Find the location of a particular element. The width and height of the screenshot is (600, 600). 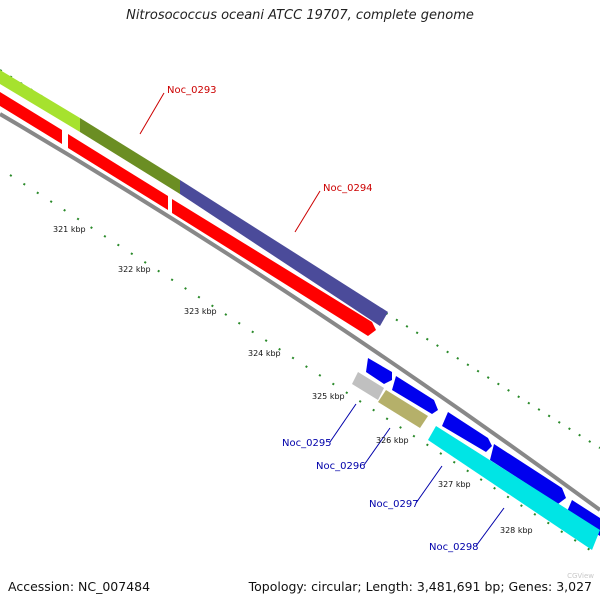

accession-label: Accession: NC_007484 is located at coordinates (79, 586).